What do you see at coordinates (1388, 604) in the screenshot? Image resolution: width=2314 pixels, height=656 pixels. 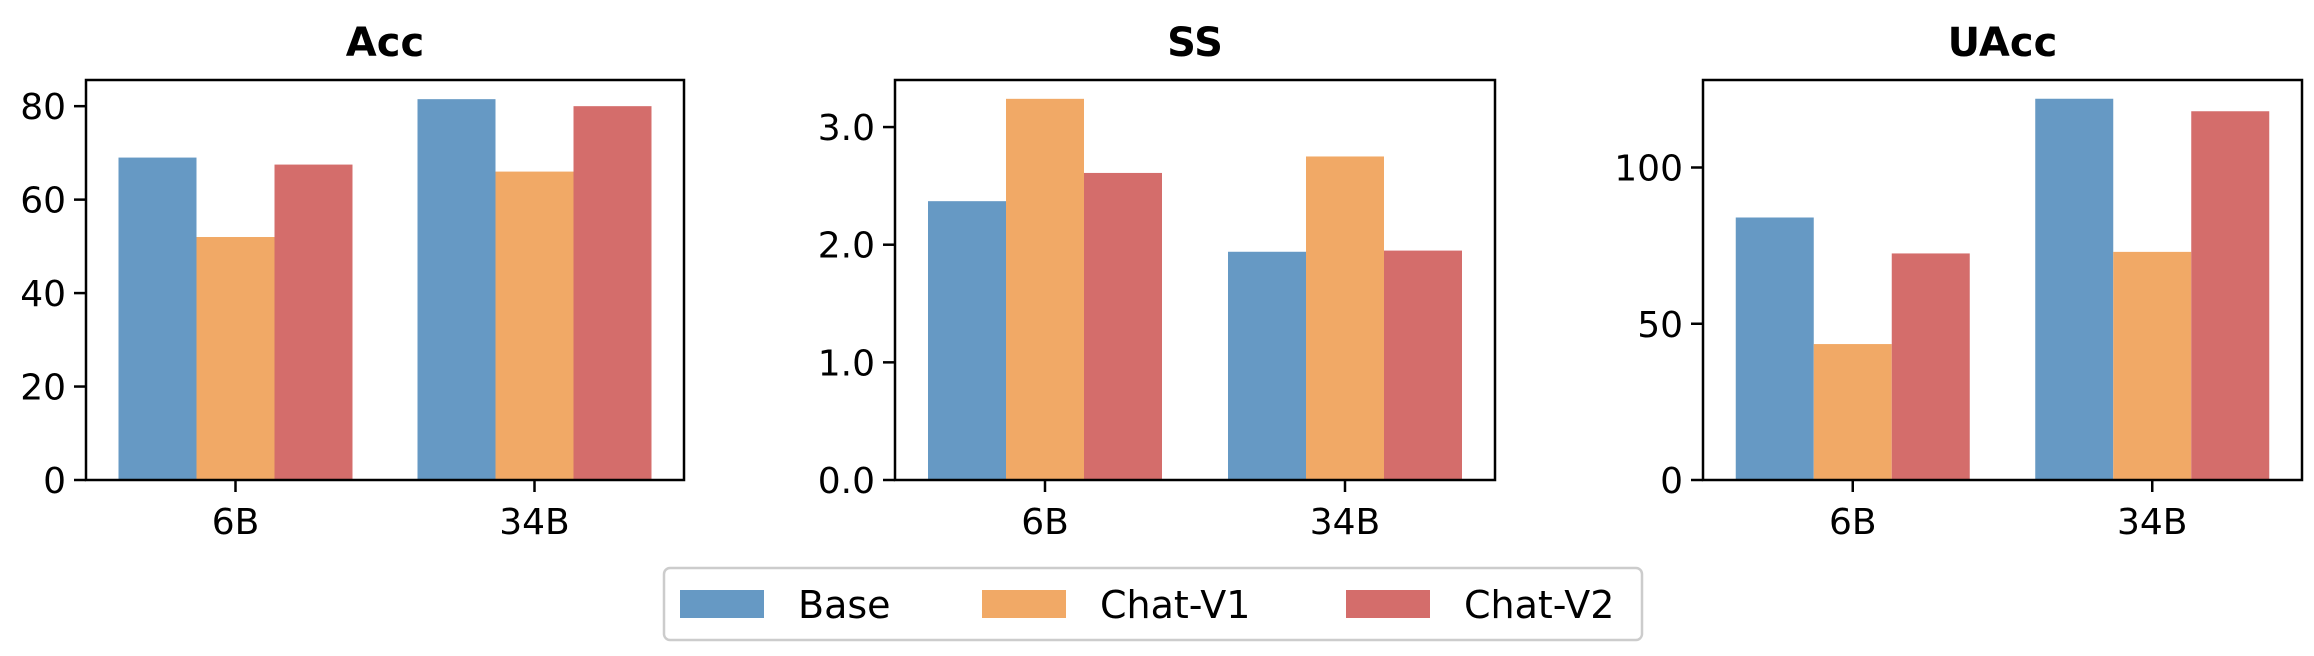 I see `legend-swatch-chat-v2` at bounding box center [1388, 604].